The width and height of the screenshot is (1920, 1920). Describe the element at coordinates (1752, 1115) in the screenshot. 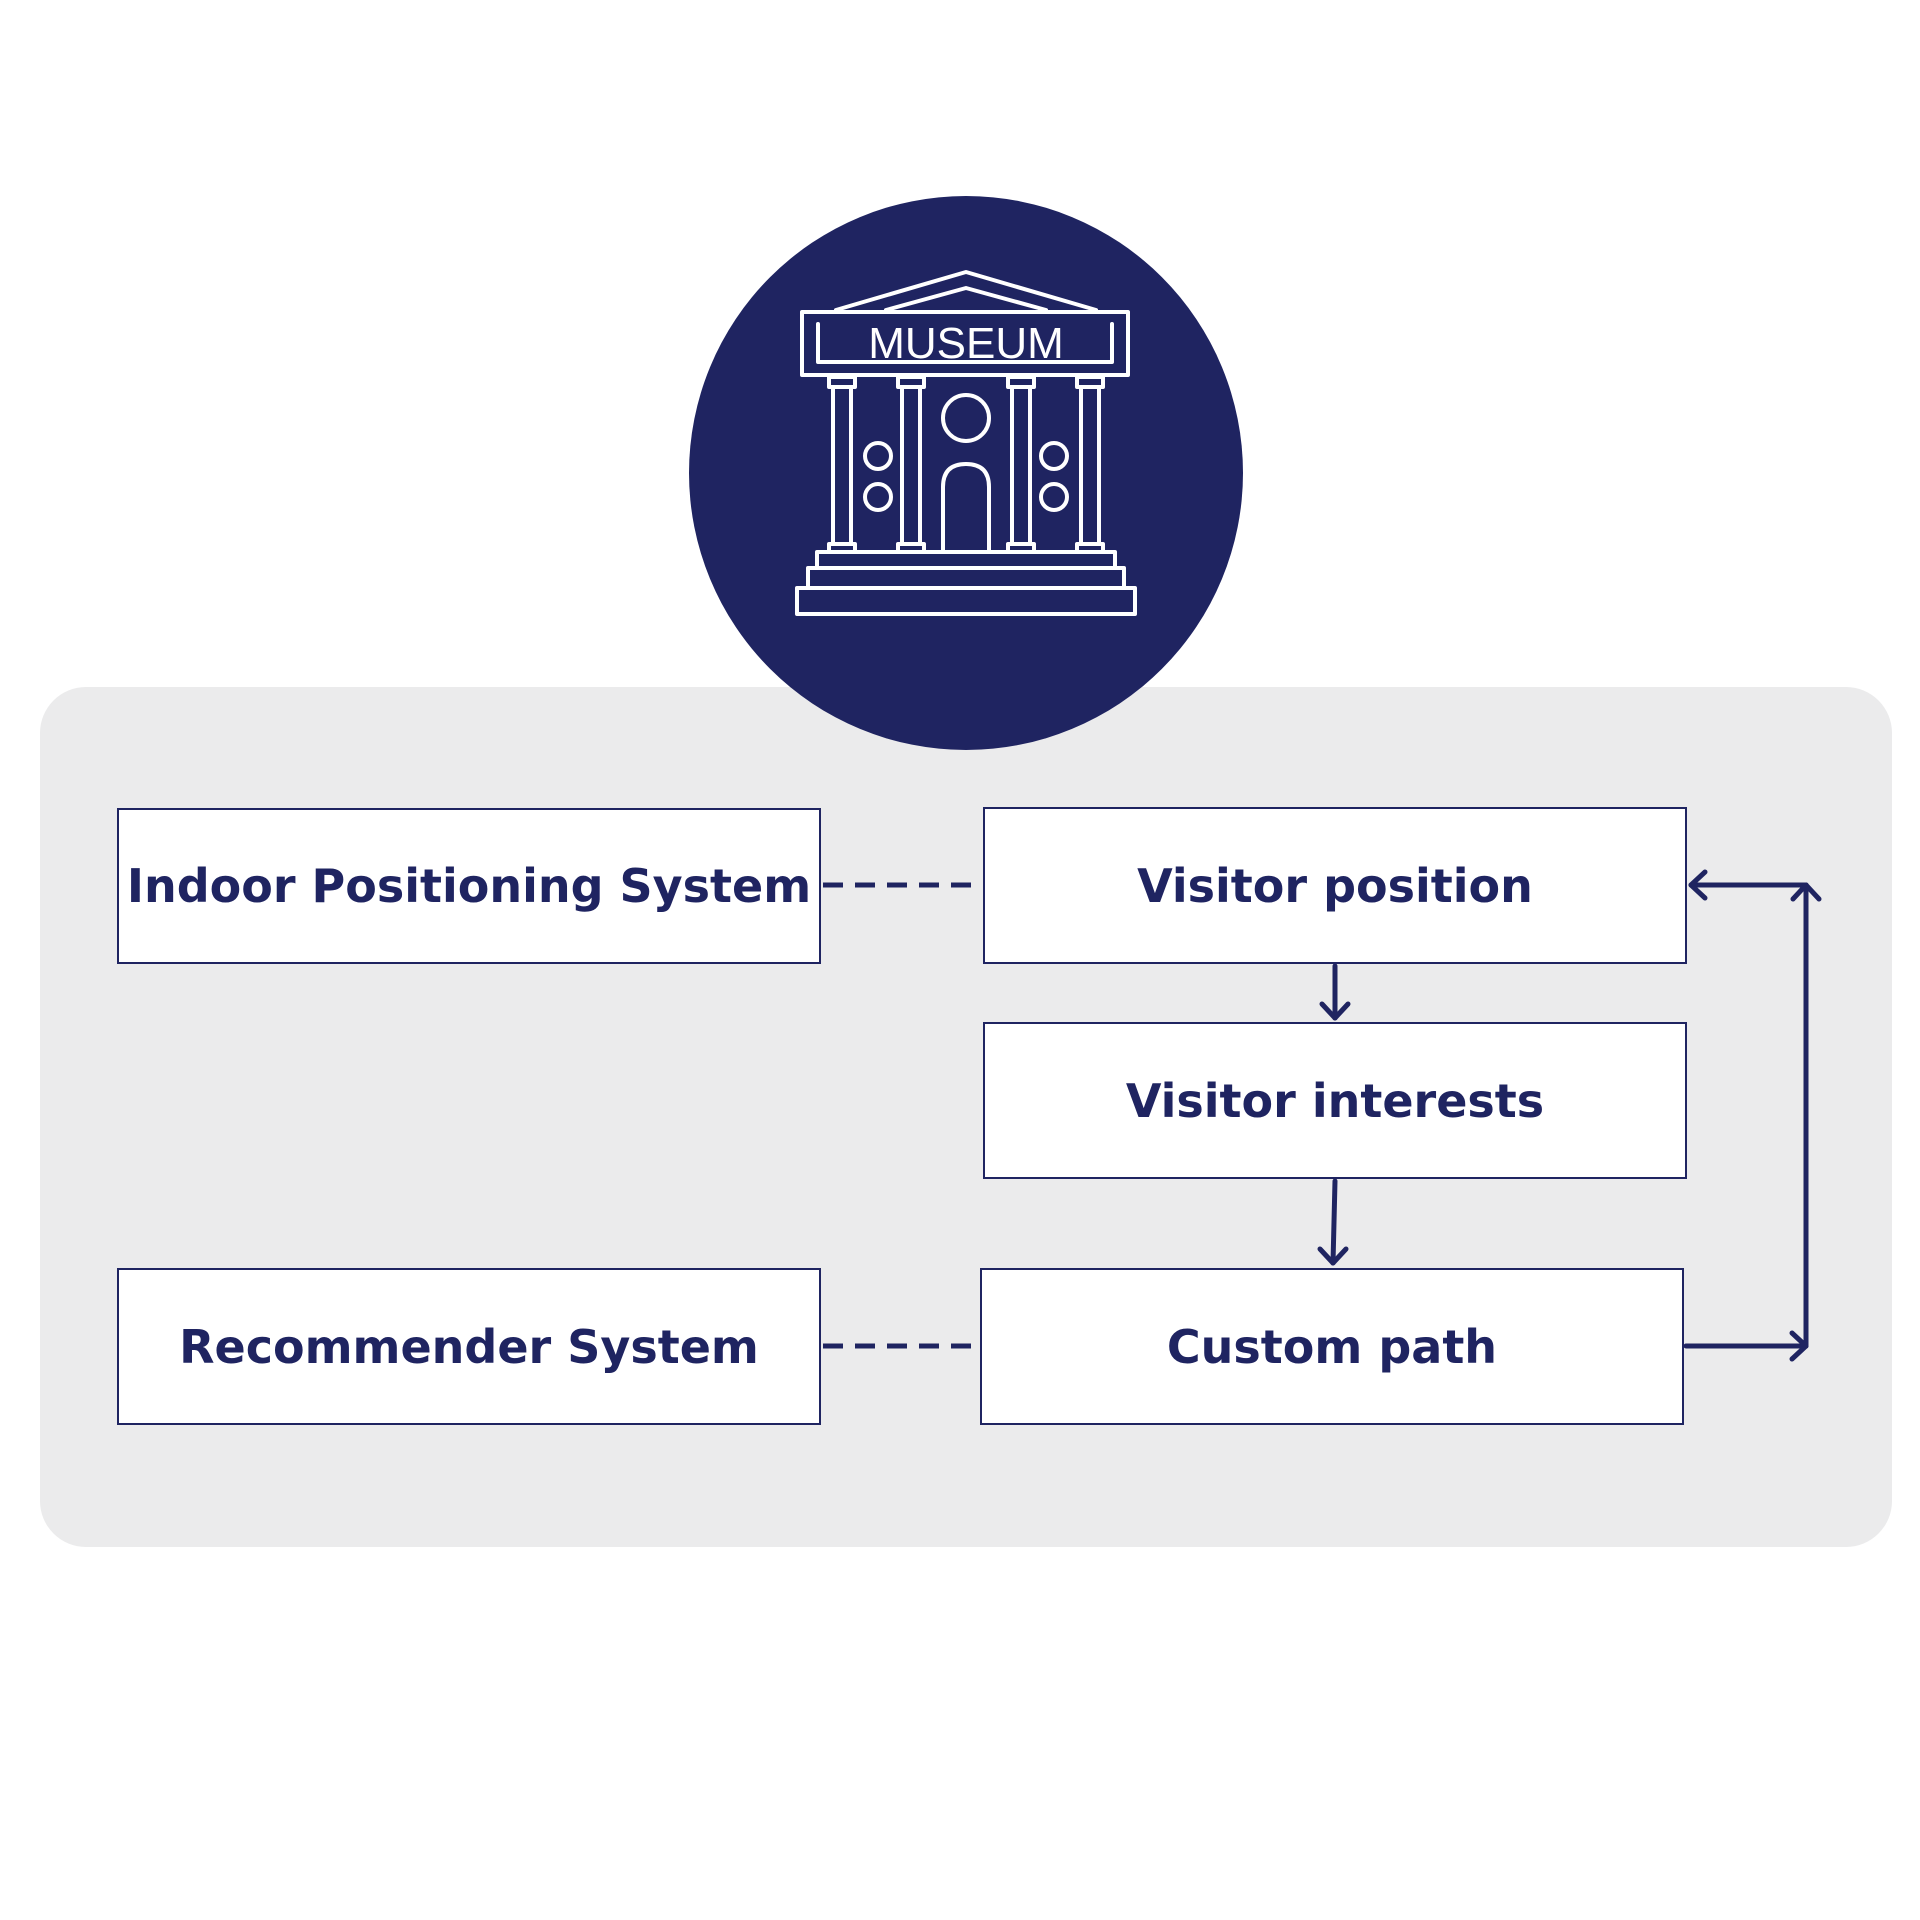

I see `feedback-loop-arrow` at that location.